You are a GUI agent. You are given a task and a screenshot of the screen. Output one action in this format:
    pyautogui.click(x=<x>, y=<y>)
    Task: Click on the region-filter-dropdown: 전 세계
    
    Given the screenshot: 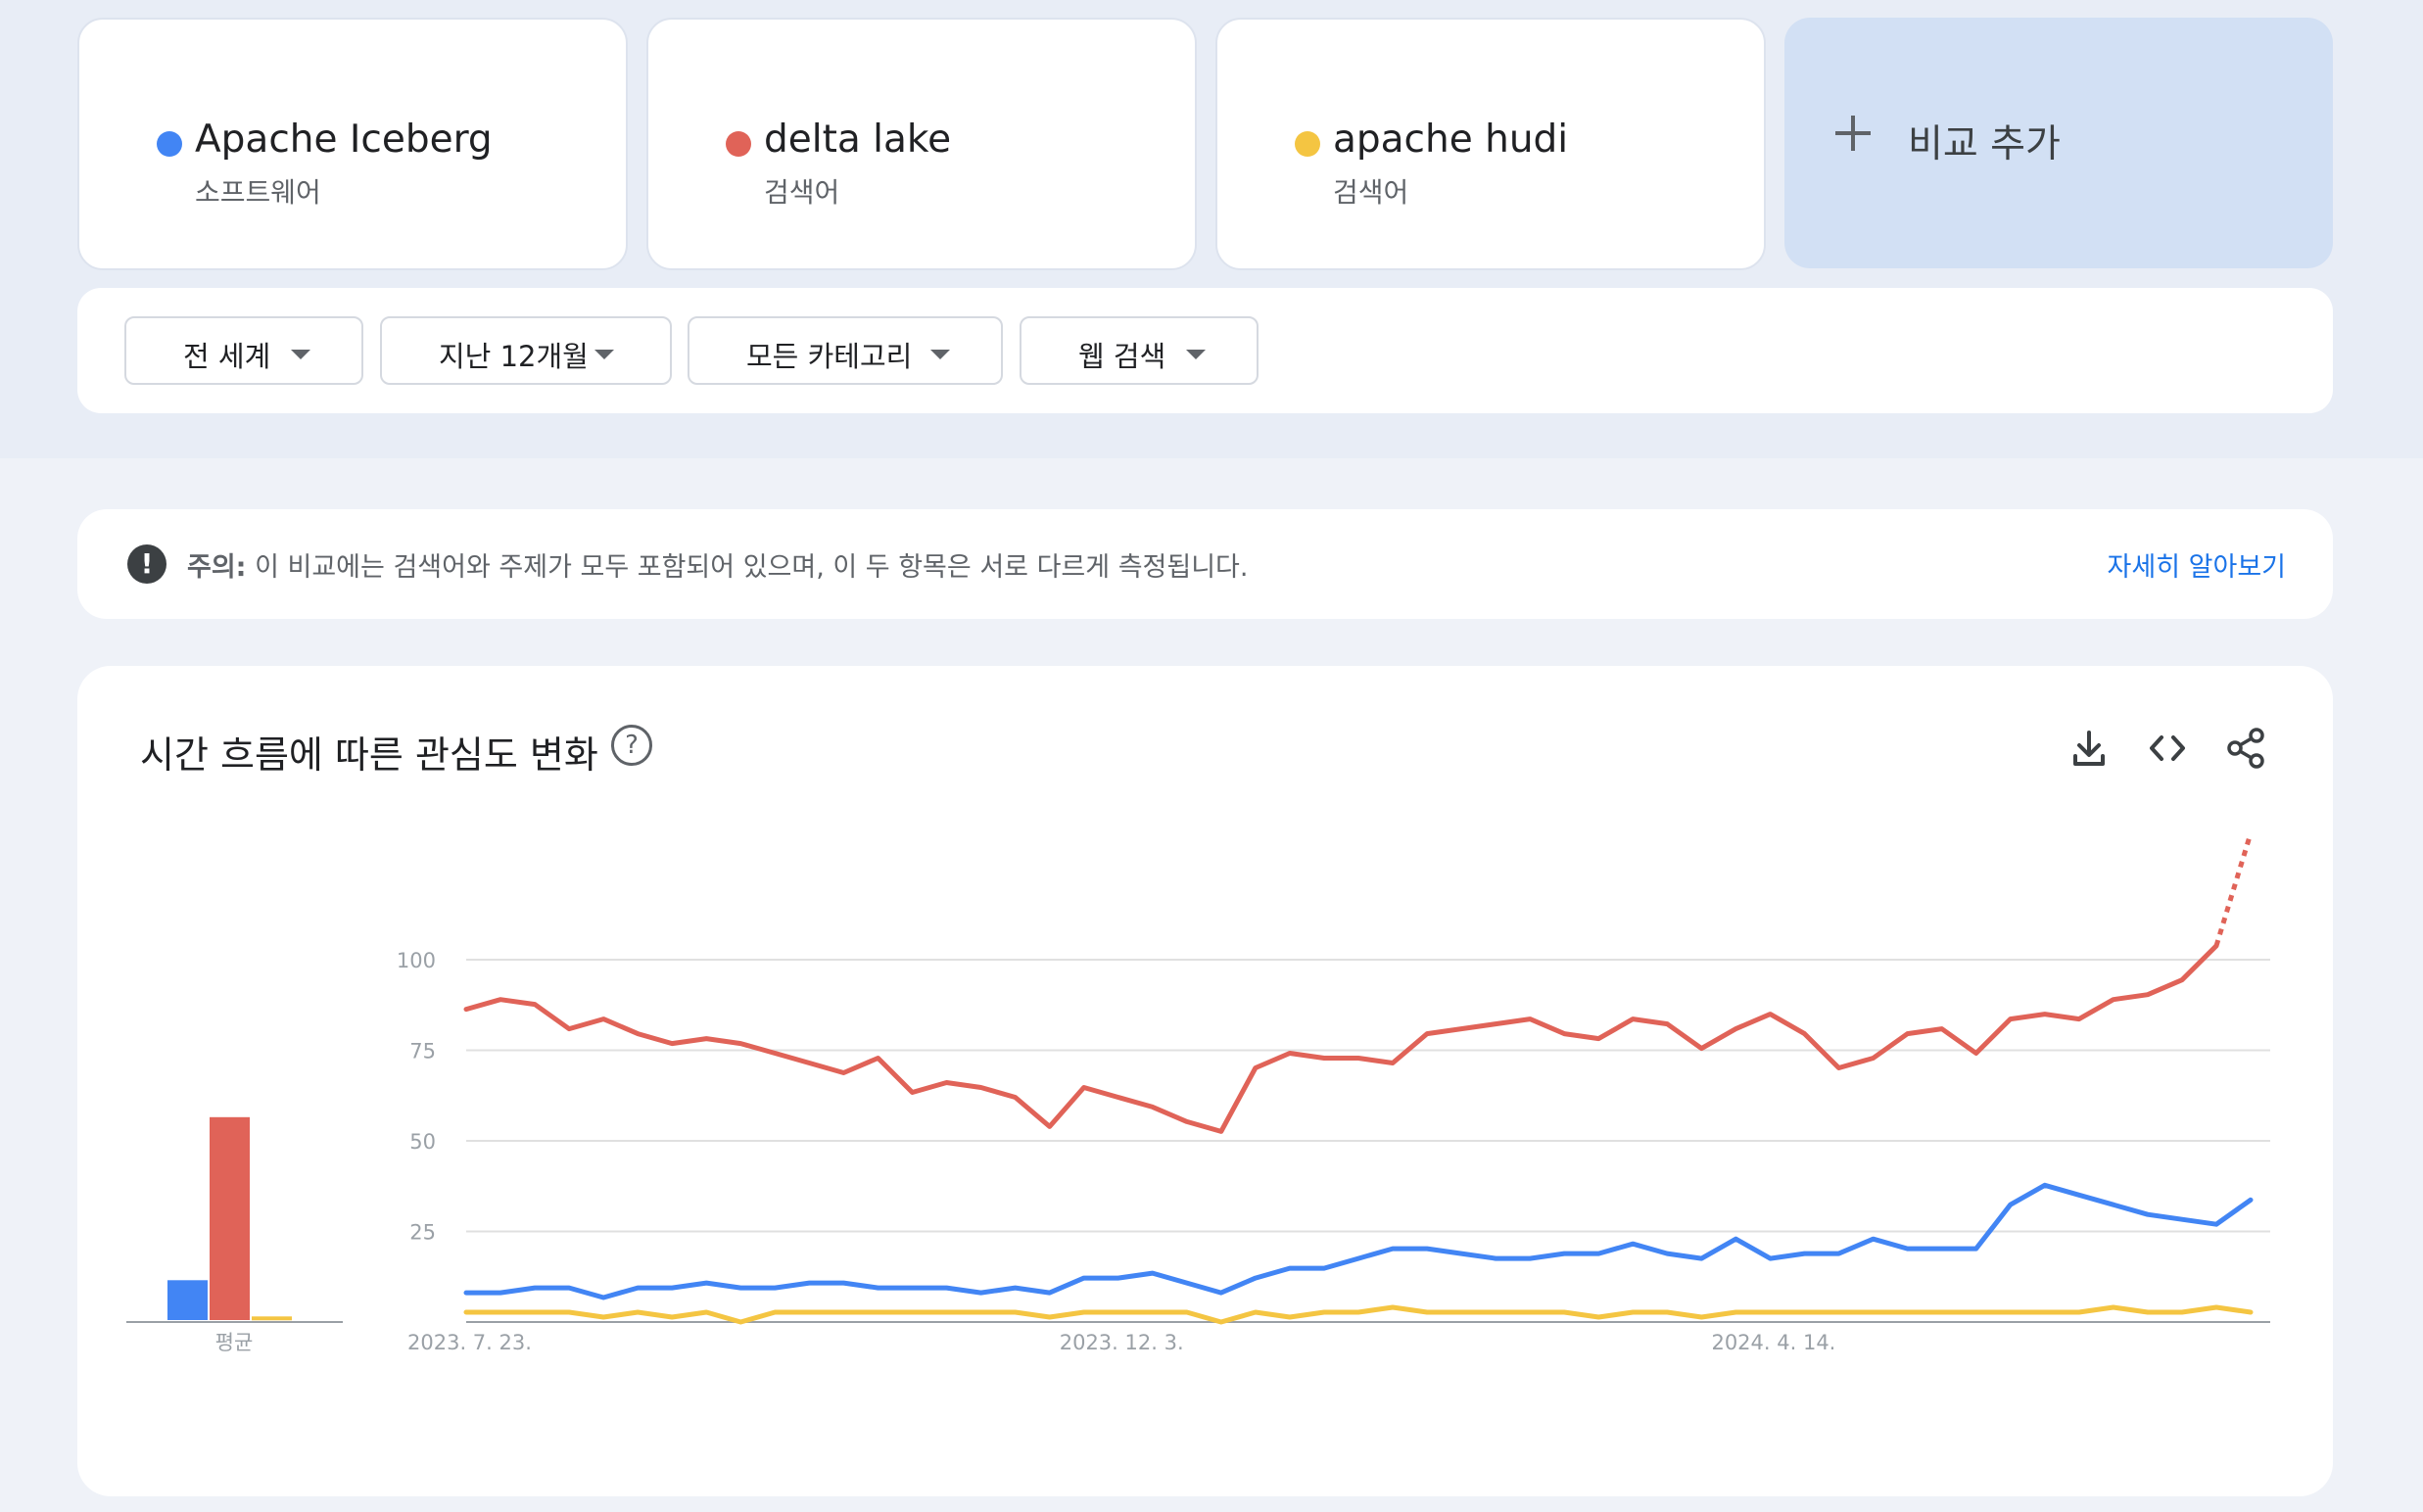 What is the action you would take?
    pyautogui.click(x=243, y=350)
    